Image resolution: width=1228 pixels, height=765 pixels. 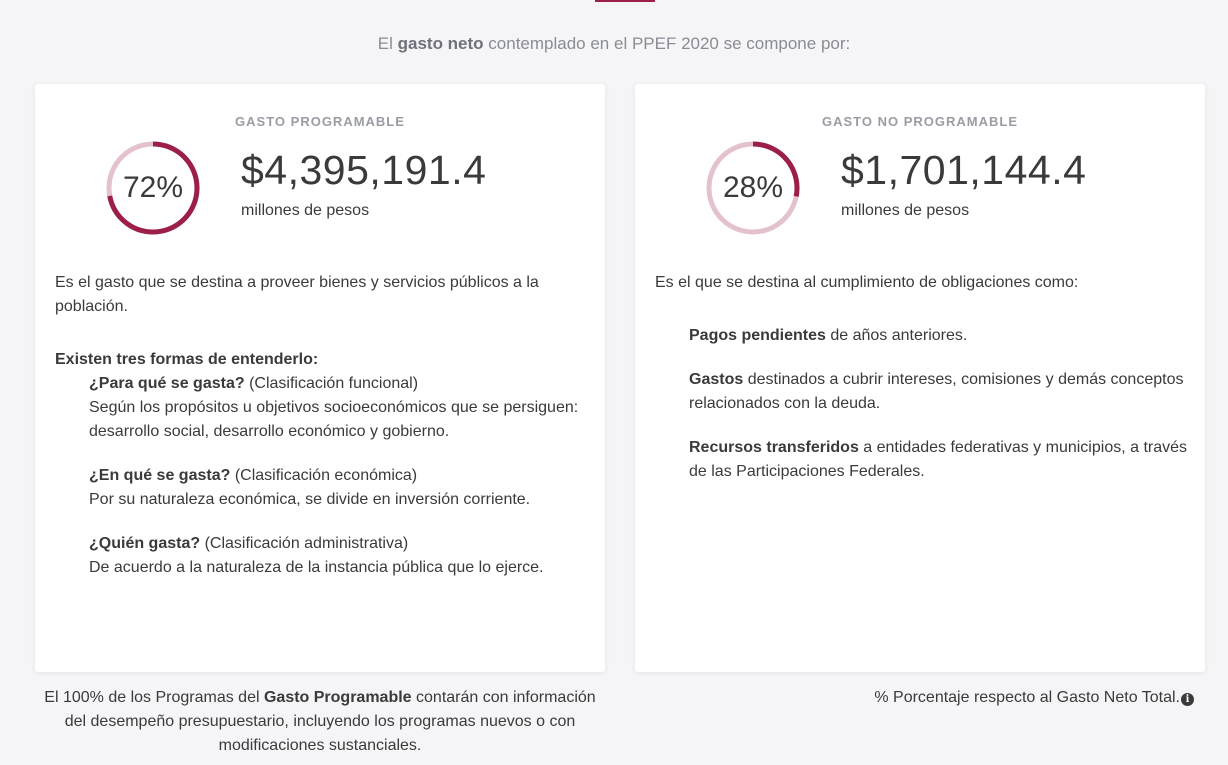 What do you see at coordinates (154, 697) in the screenshot?
I see `footer-left-prefix: El 100% de los Programas del` at bounding box center [154, 697].